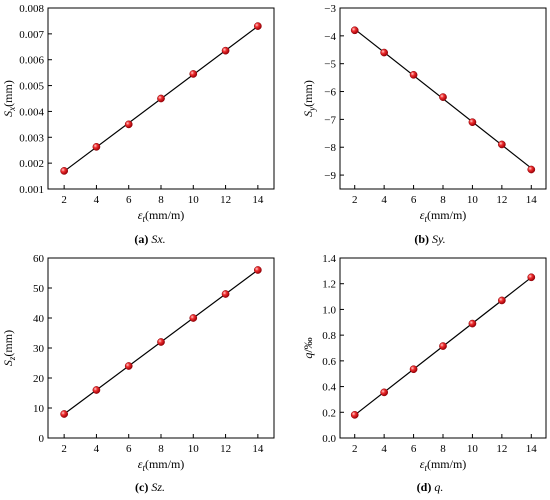 This screenshot has width=550, height=500. What do you see at coordinates (329, 362) in the screenshot?
I see `y-tick-label: 0.6` at bounding box center [329, 362].